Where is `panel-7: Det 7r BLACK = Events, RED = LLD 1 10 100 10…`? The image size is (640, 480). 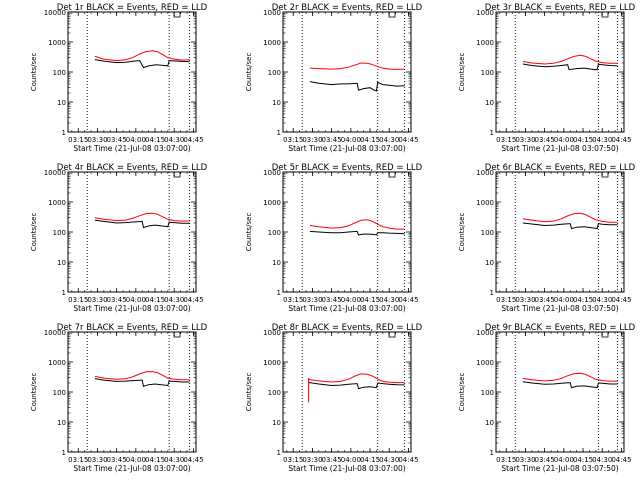
panel-7: Det 7r BLACK = Events, RED = LLD 1 10 100 10… is located at coordinates (119, 398).